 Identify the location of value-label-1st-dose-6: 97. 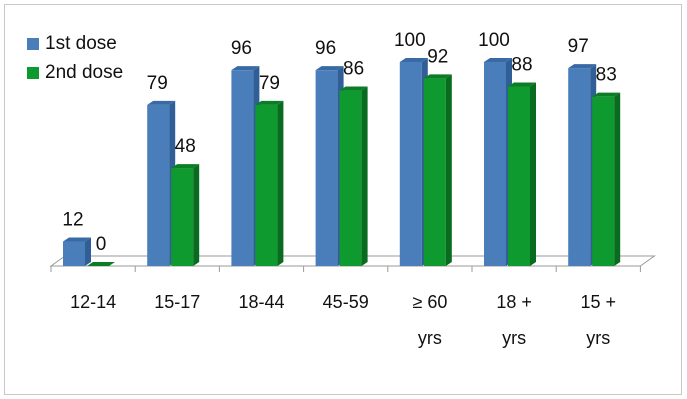
(578, 46).